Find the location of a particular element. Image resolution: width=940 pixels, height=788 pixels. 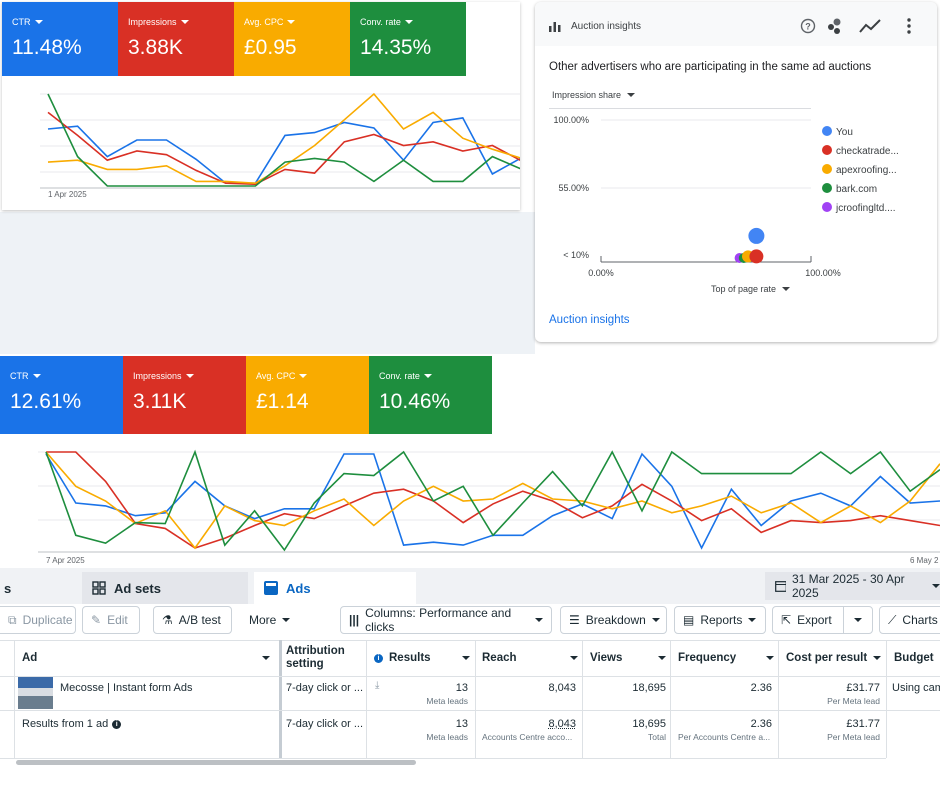

column-header-results: i Results is located at coordinates (422, 658).